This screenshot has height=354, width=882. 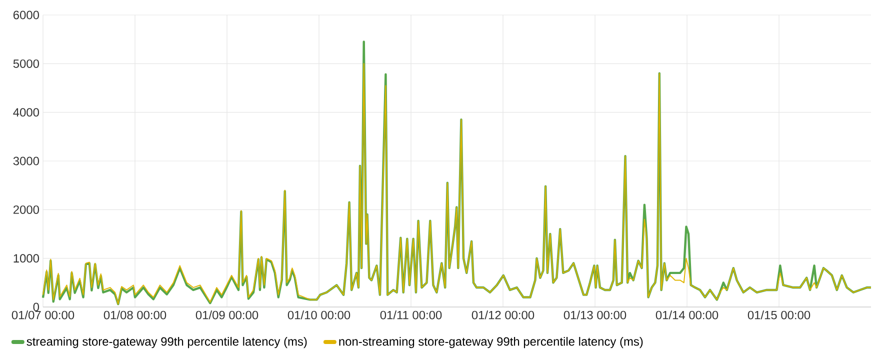 I want to click on y-tick-label: 3000, so click(x=26, y=161).